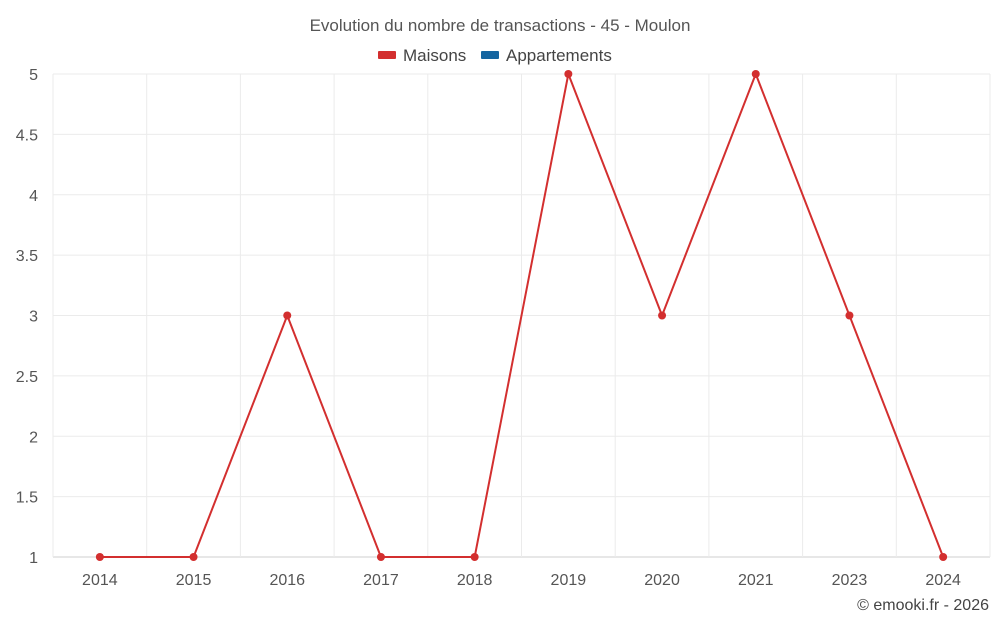 This screenshot has width=1000, height=625. What do you see at coordinates (33, 317) in the screenshot?
I see `y-tick-label: 3` at bounding box center [33, 317].